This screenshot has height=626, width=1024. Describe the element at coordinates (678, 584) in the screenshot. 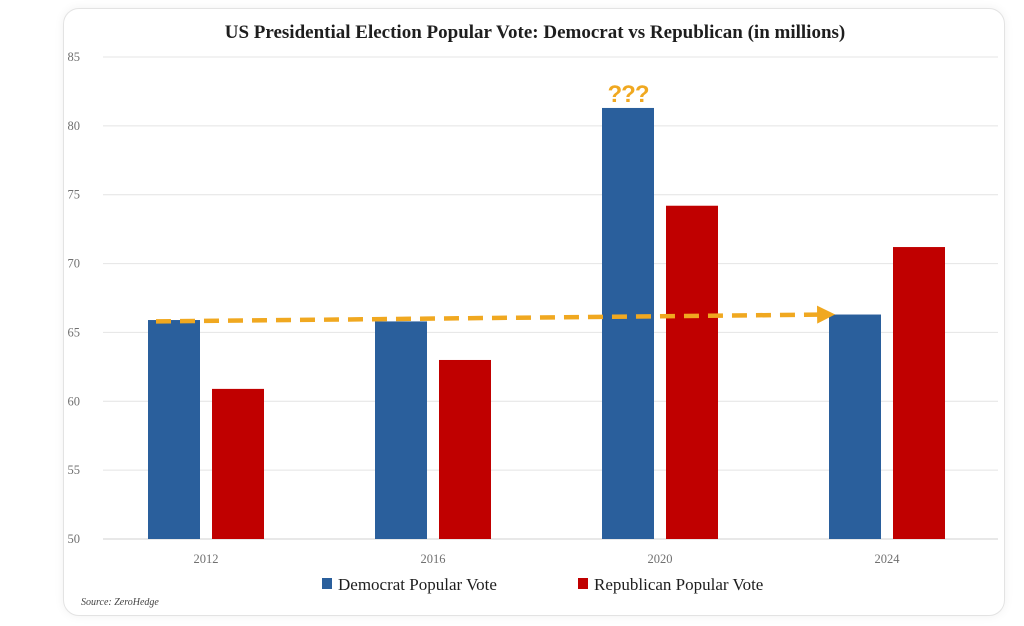

I see `legend-label-republican: Republican Popular Vote` at that location.